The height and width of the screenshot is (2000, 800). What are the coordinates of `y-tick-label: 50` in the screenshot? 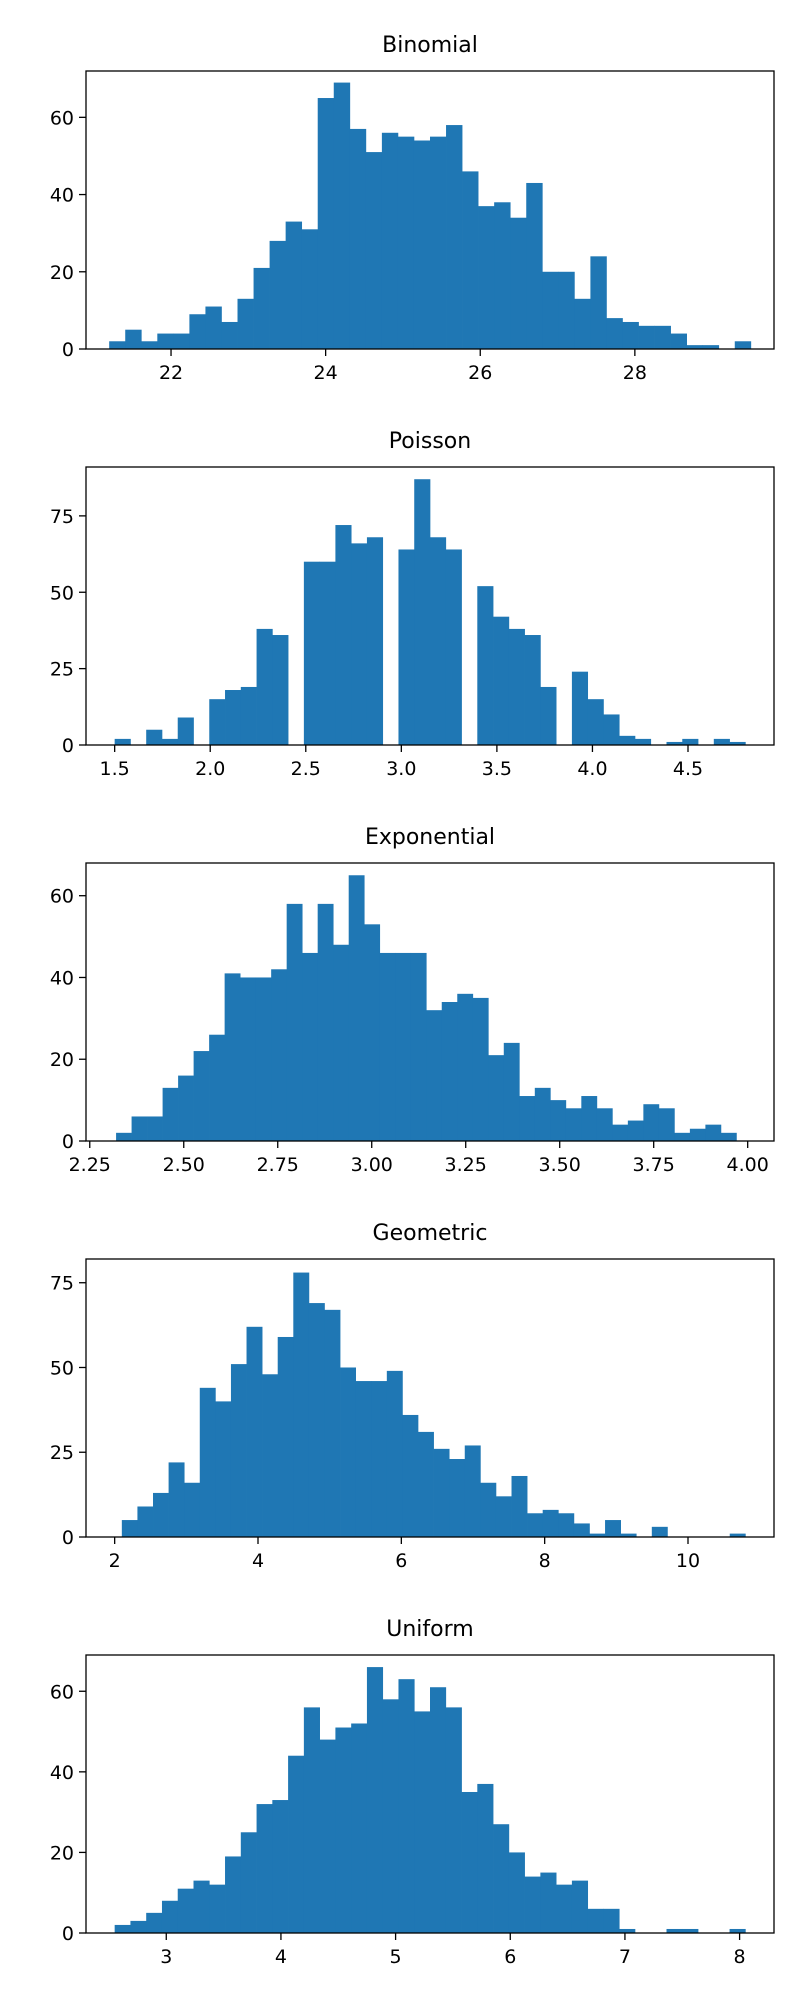 It's located at (62, 1368).